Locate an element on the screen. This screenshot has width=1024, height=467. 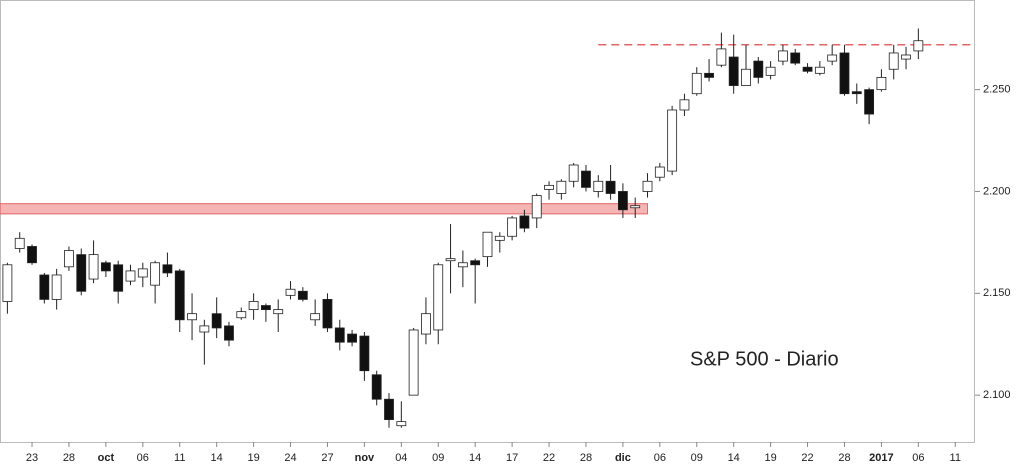
x-tick-label: 2017 is located at coordinates (881, 458).